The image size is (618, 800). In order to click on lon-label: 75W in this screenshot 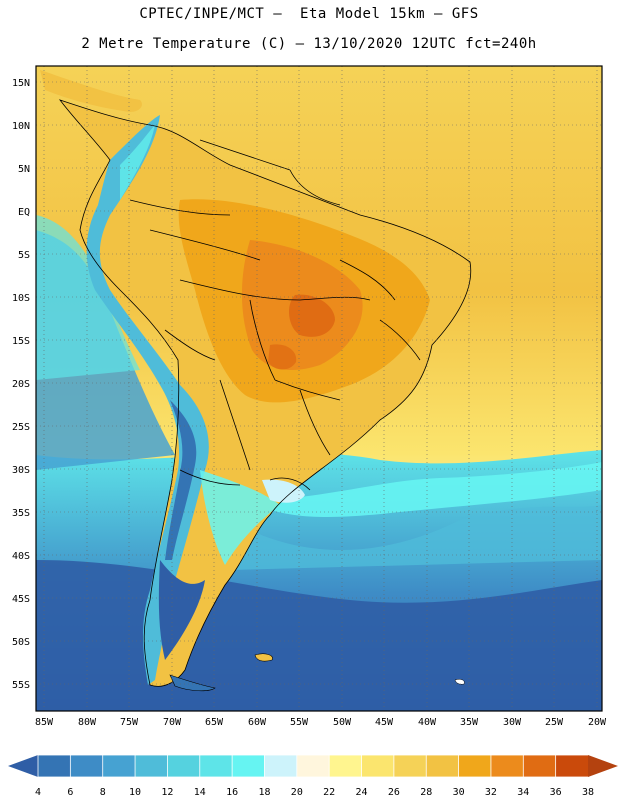, I will do `click(129, 722)`.